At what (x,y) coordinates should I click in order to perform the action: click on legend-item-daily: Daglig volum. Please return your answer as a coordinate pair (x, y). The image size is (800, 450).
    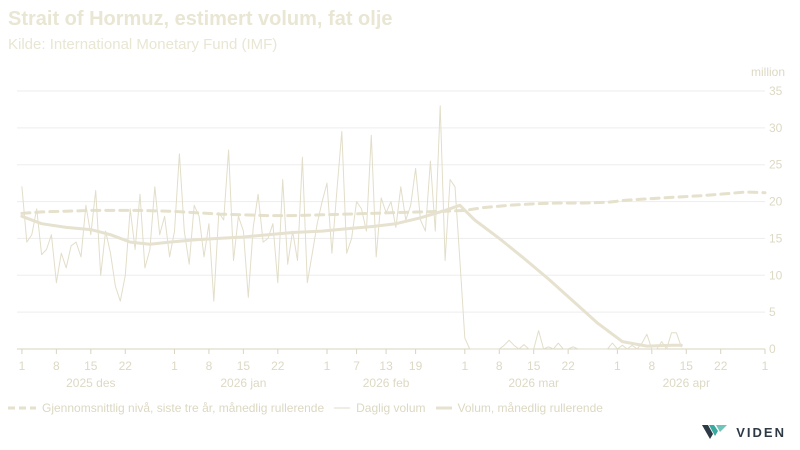
    Looking at the image, I should click on (380, 408).